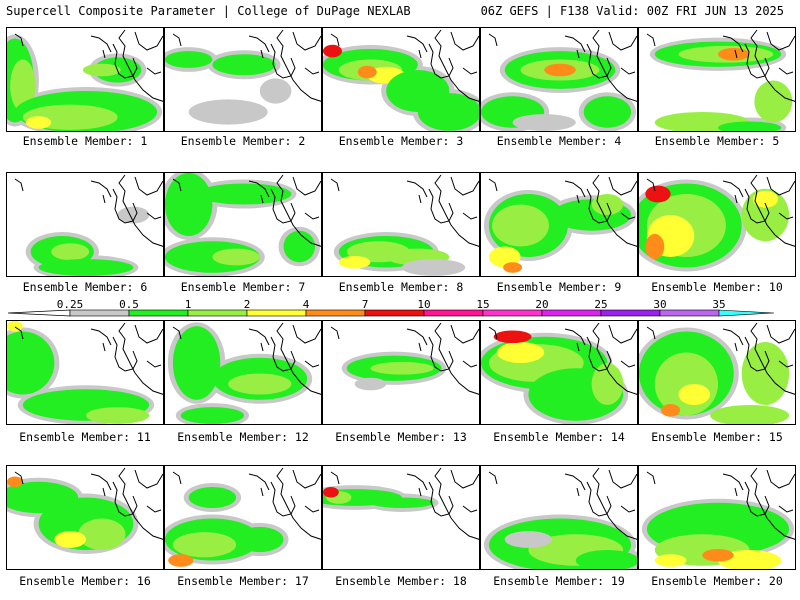 The height and width of the screenshot is (600, 800). What do you see at coordinates (717, 581) in the screenshot?
I see `ensemble-member-label: Ensemble Member: 20` at bounding box center [717, 581].